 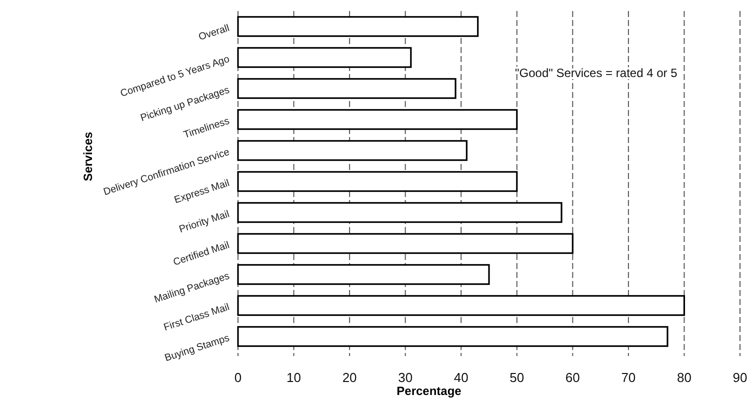 What do you see at coordinates (238, 377) in the screenshot?
I see `x-tick-label: 0` at bounding box center [238, 377].